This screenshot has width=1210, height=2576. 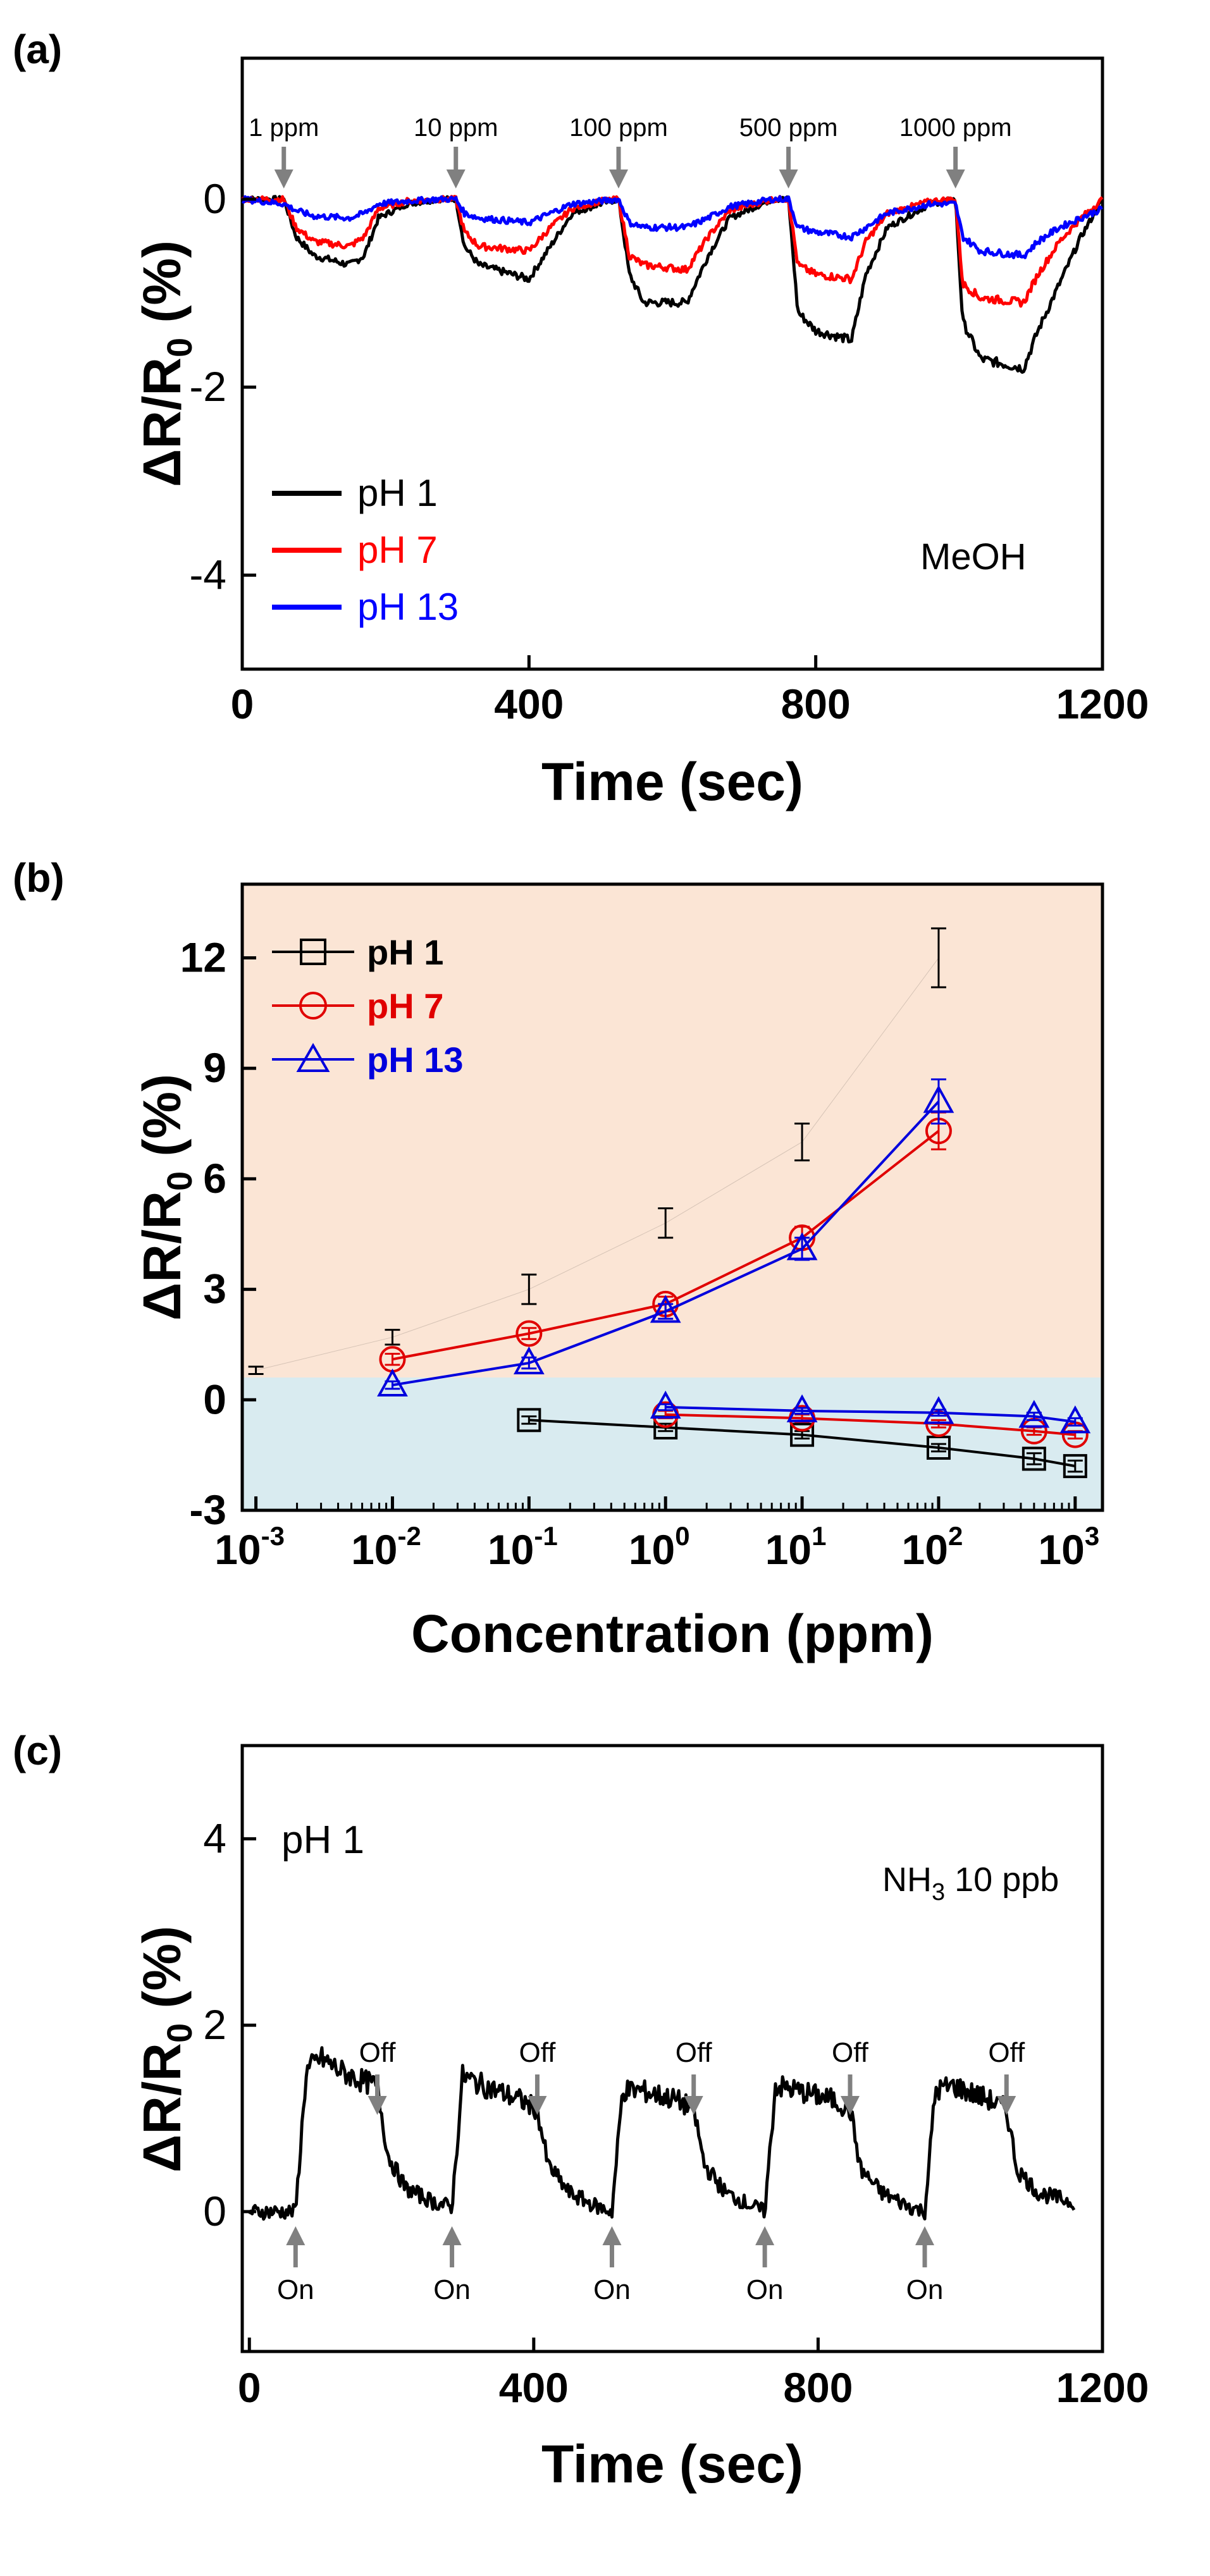 What do you see at coordinates (534, 2387) in the screenshot?
I see `c-xtick-label-1: 400` at bounding box center [534, 2387].